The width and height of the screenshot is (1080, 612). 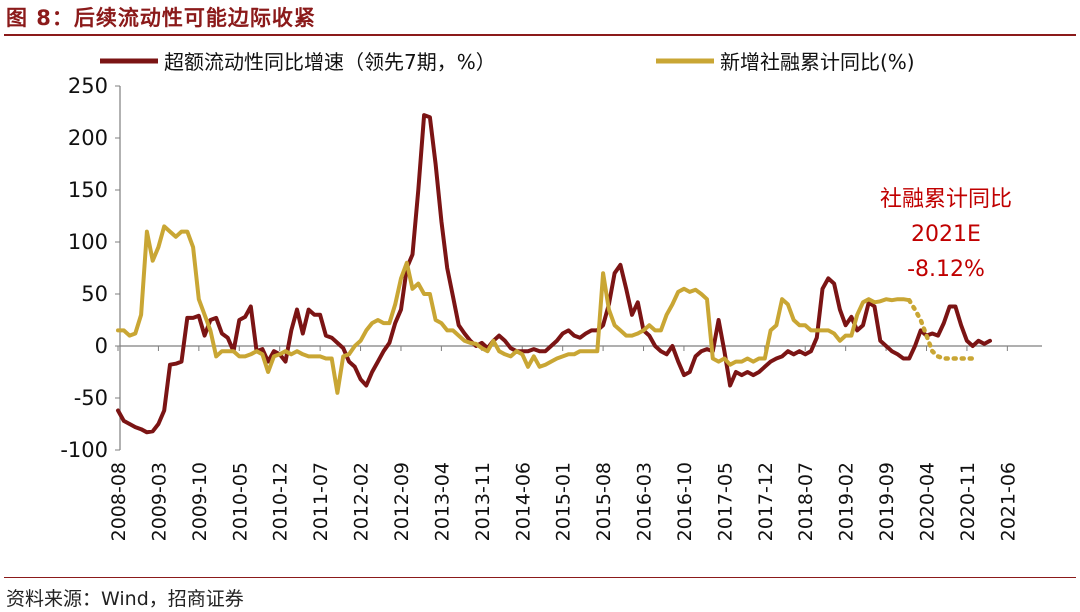 I want to click on y-tick-label: -50, so click(x=91, y=398).